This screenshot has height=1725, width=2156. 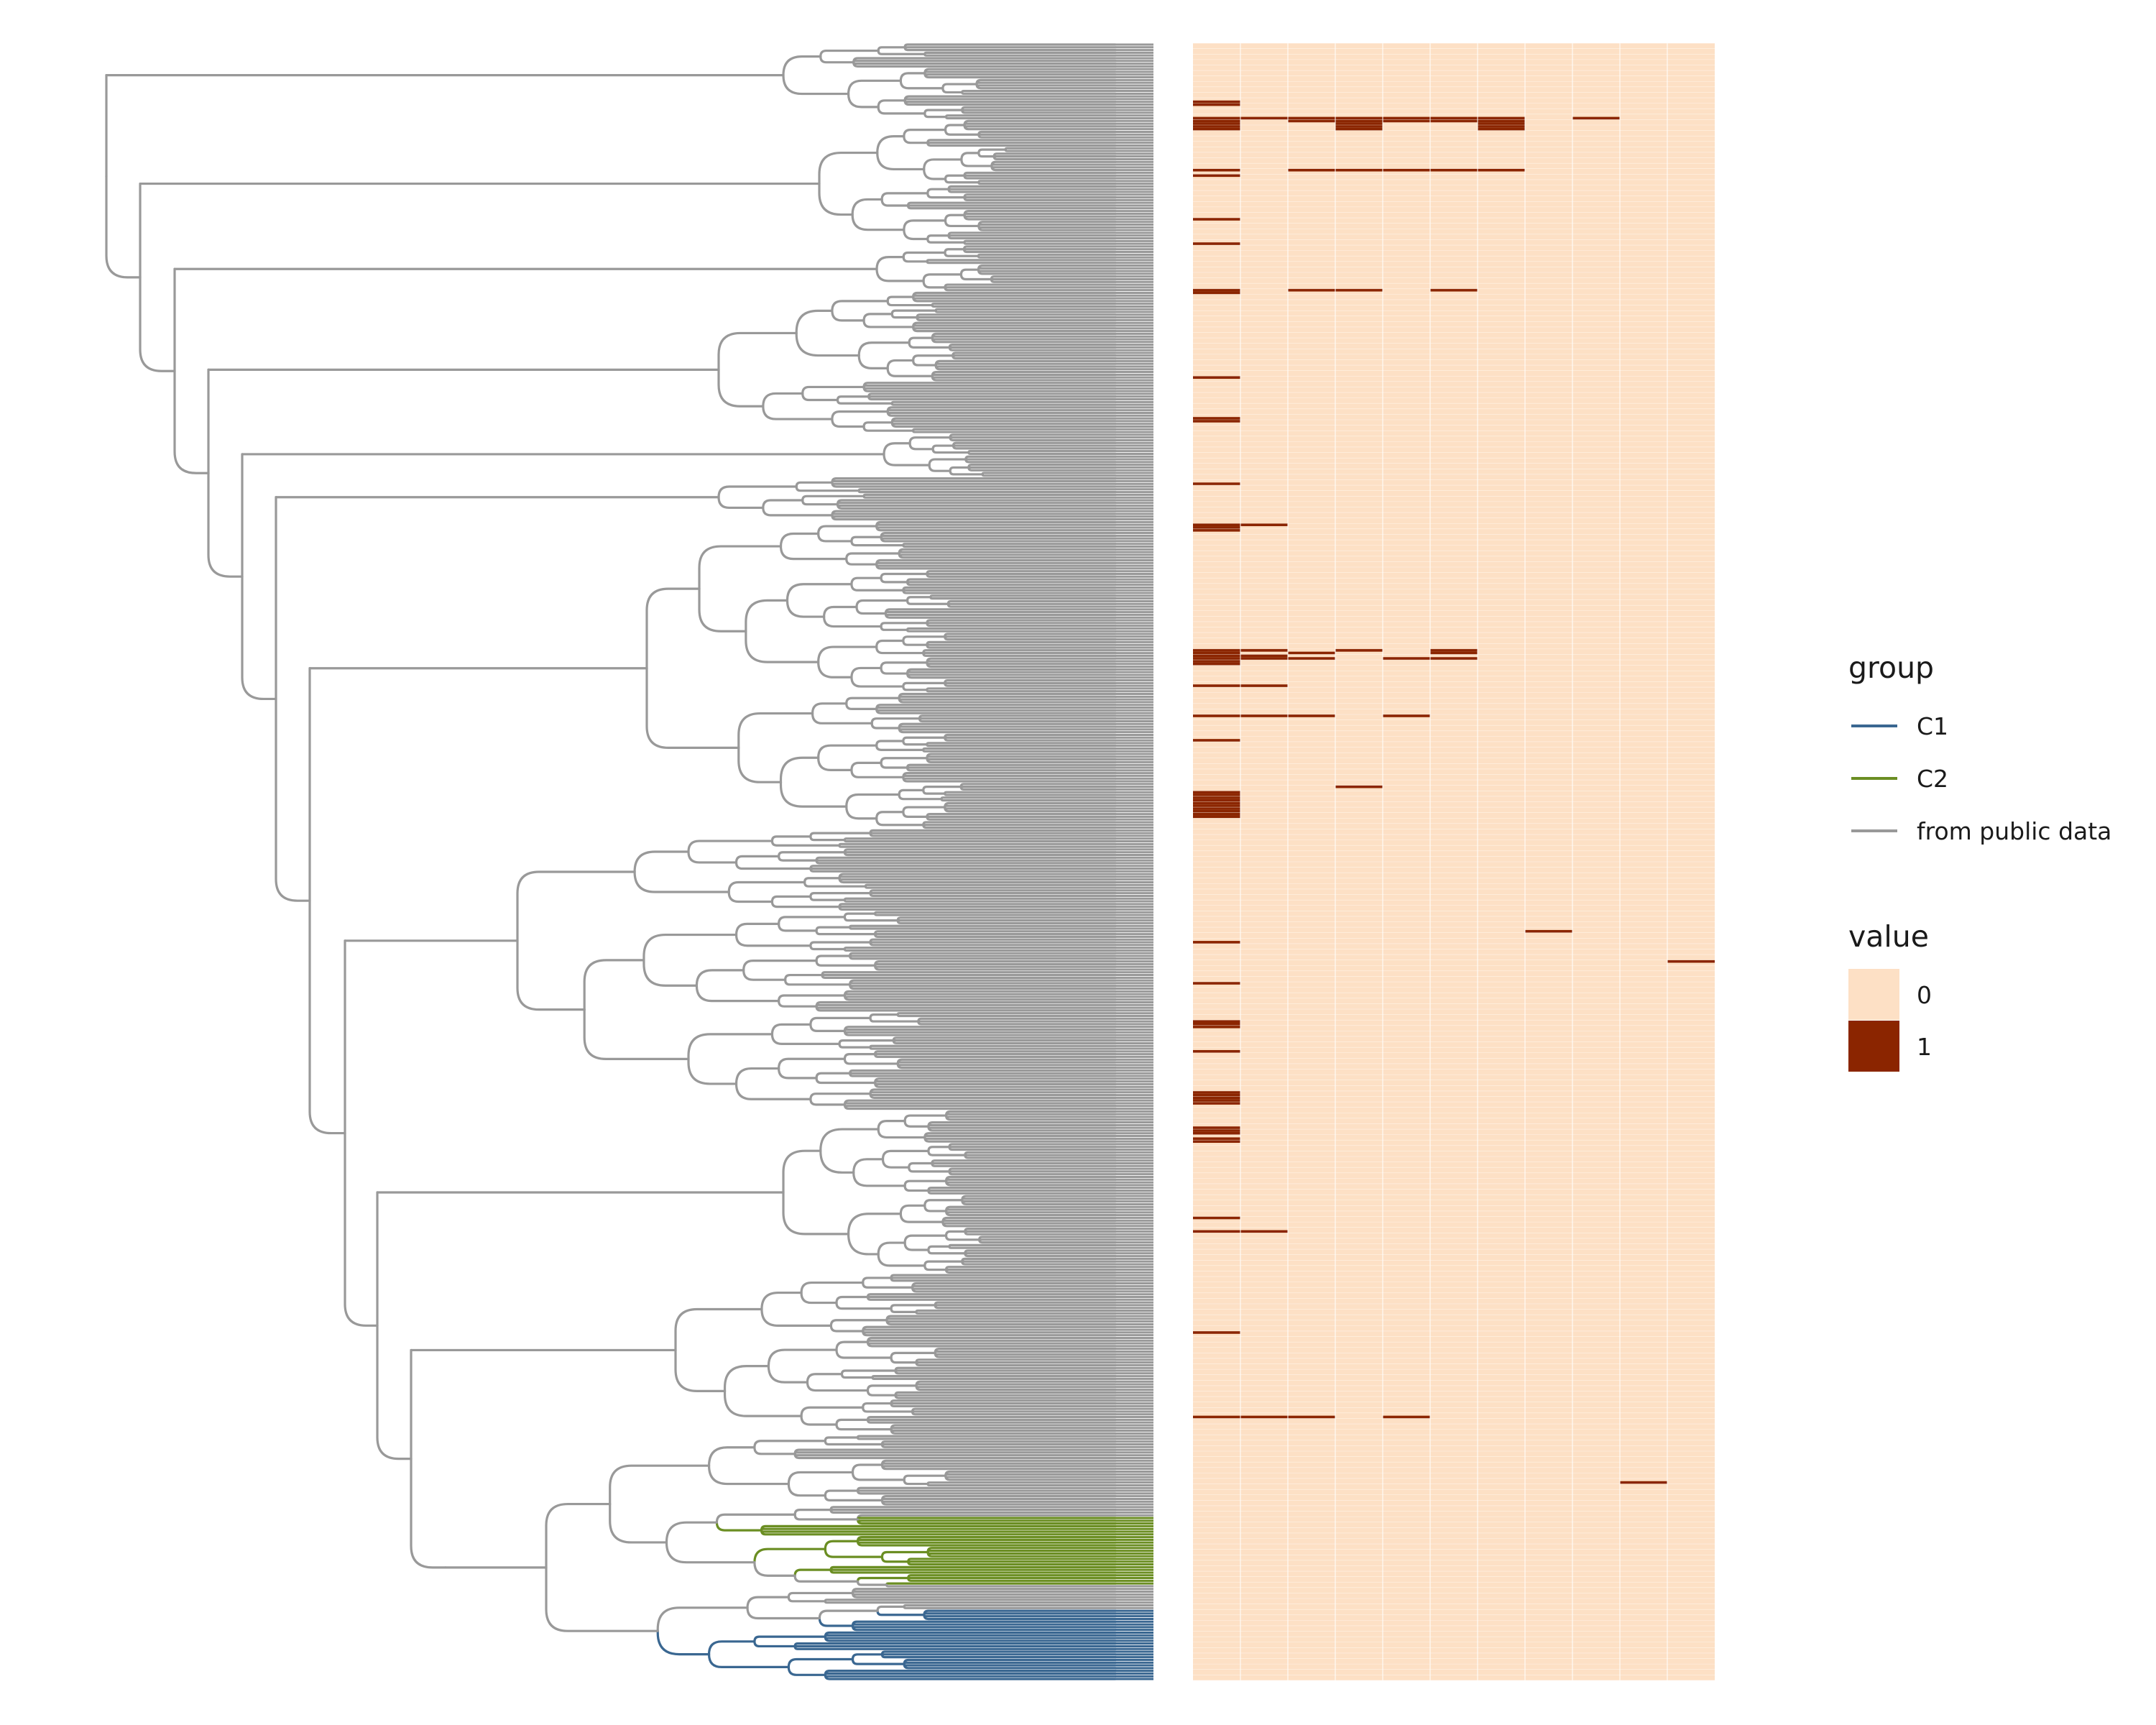 I want to click on legend-c2-label: C2, so click(x=1932, y=779).